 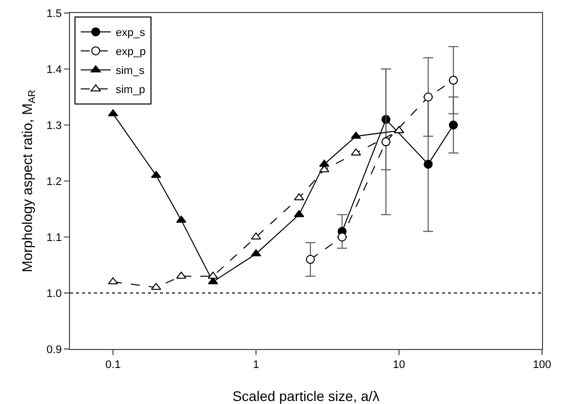 What do you see at coordinates (54, 238) in the screenshot?
I see `y-tick-label: 1.1` at bounding box center [54, 238].